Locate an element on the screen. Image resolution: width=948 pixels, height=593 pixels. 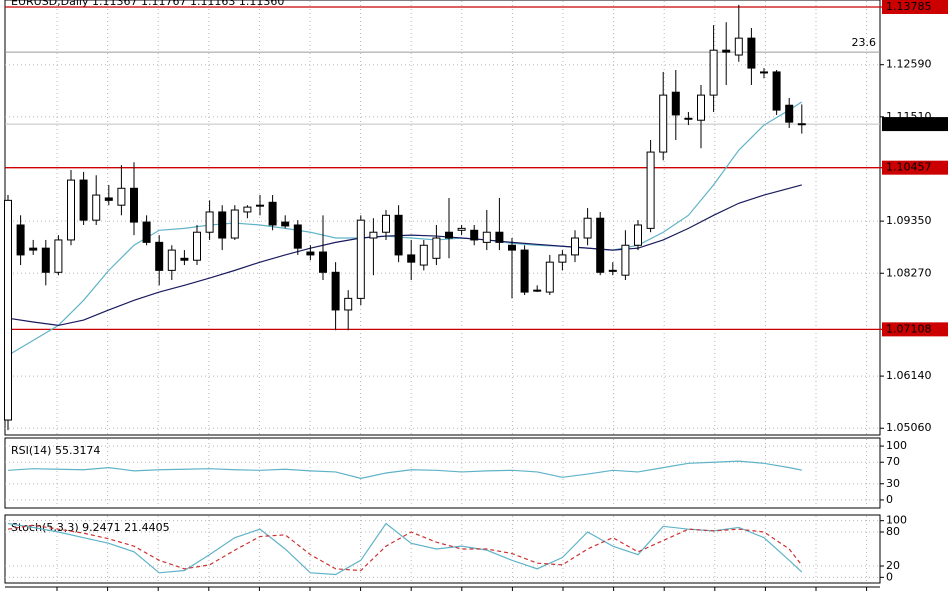
last-price-box is located at coordinates (915, 124).